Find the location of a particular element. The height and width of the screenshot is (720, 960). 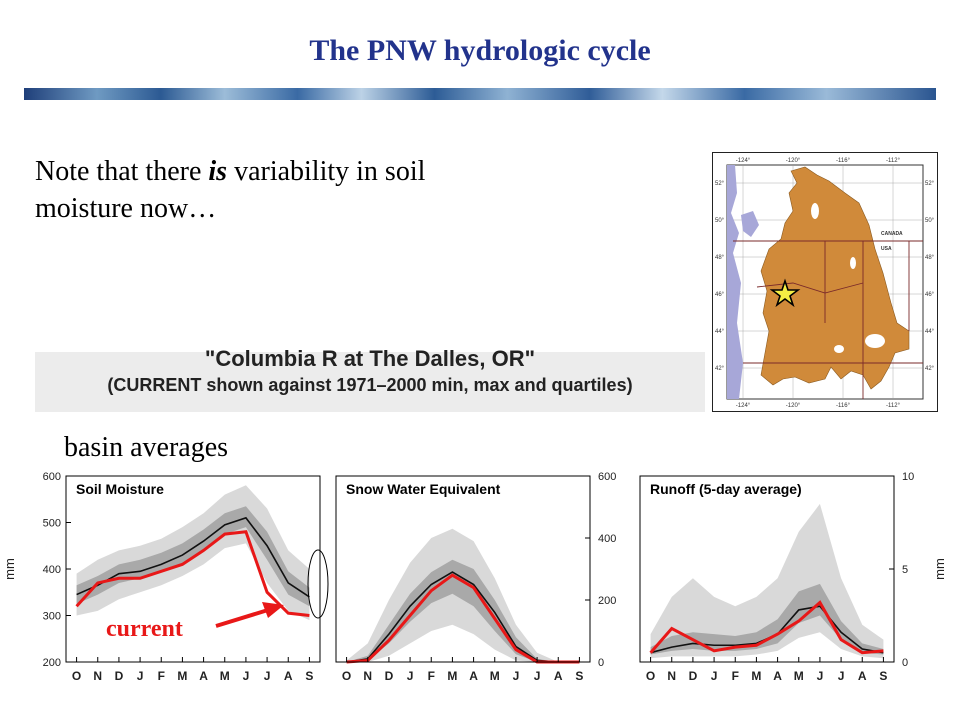

plot-frame is located at coordinates (463, 569).